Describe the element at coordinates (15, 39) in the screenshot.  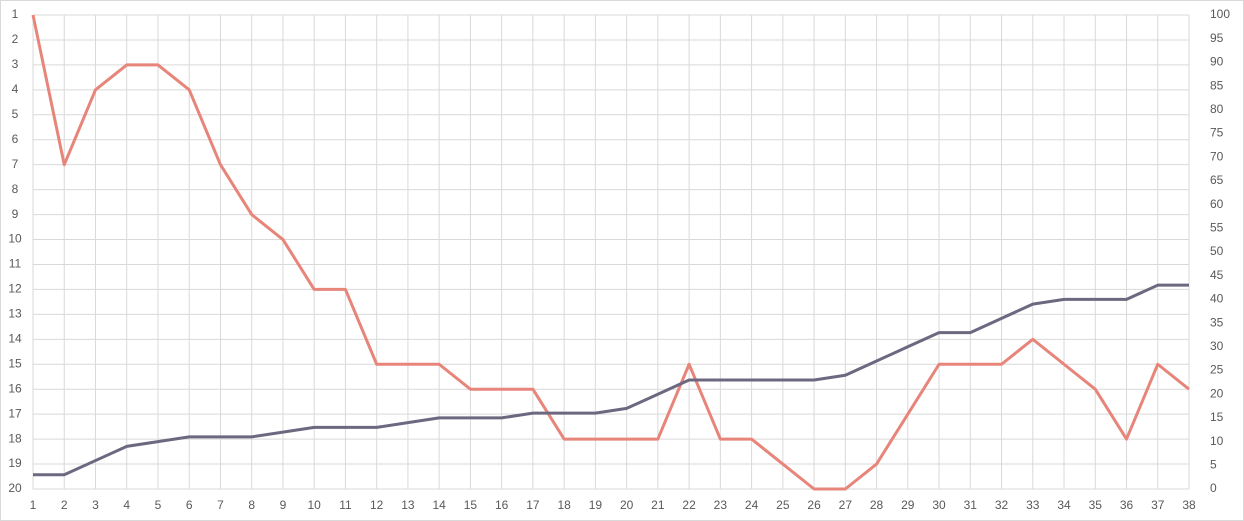
I see `y-tick-label: 2` at that location.